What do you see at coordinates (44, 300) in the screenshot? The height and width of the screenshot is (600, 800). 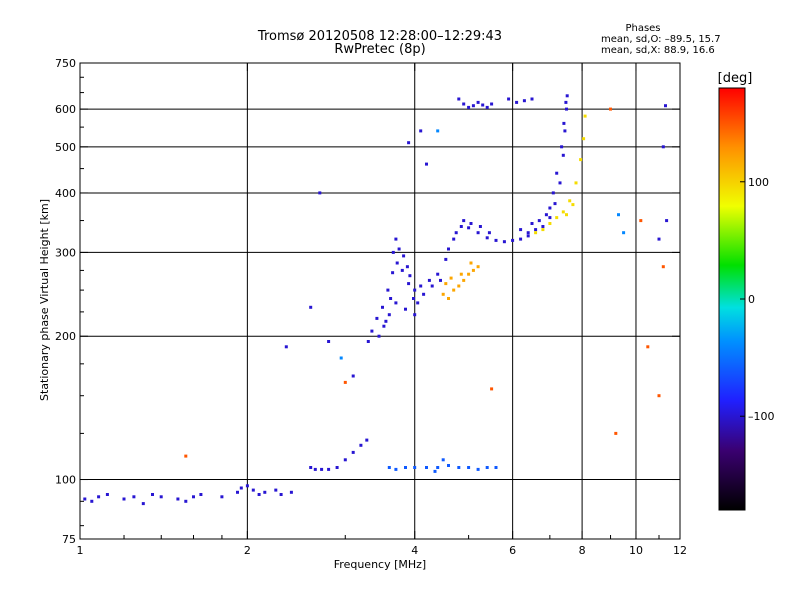 I see `y-axis-label: Stationary phase Virtual Height [km]` at bounding box center [44, 300].